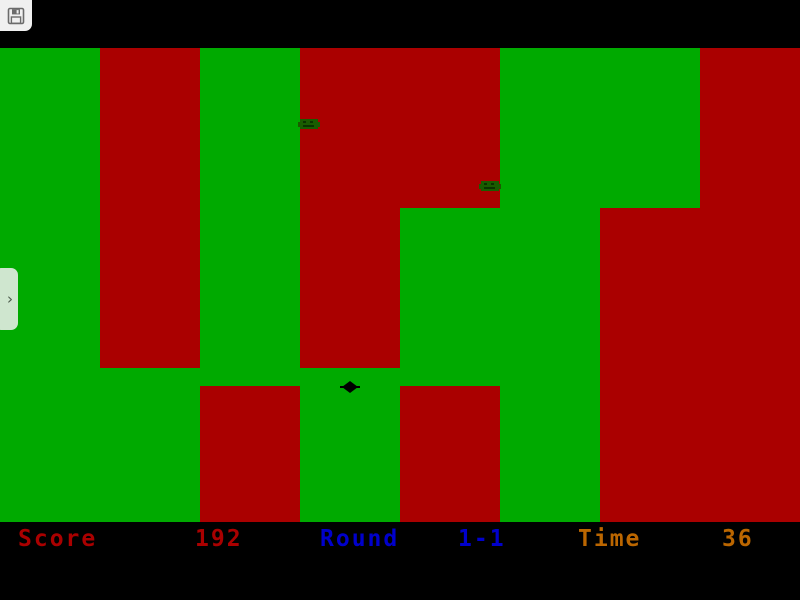 Image resolution: width=800 pixels, height=600 pixels. Describe the element at coordinates (360, 539) in the screenshot. I see `round-label: Round` at that location.